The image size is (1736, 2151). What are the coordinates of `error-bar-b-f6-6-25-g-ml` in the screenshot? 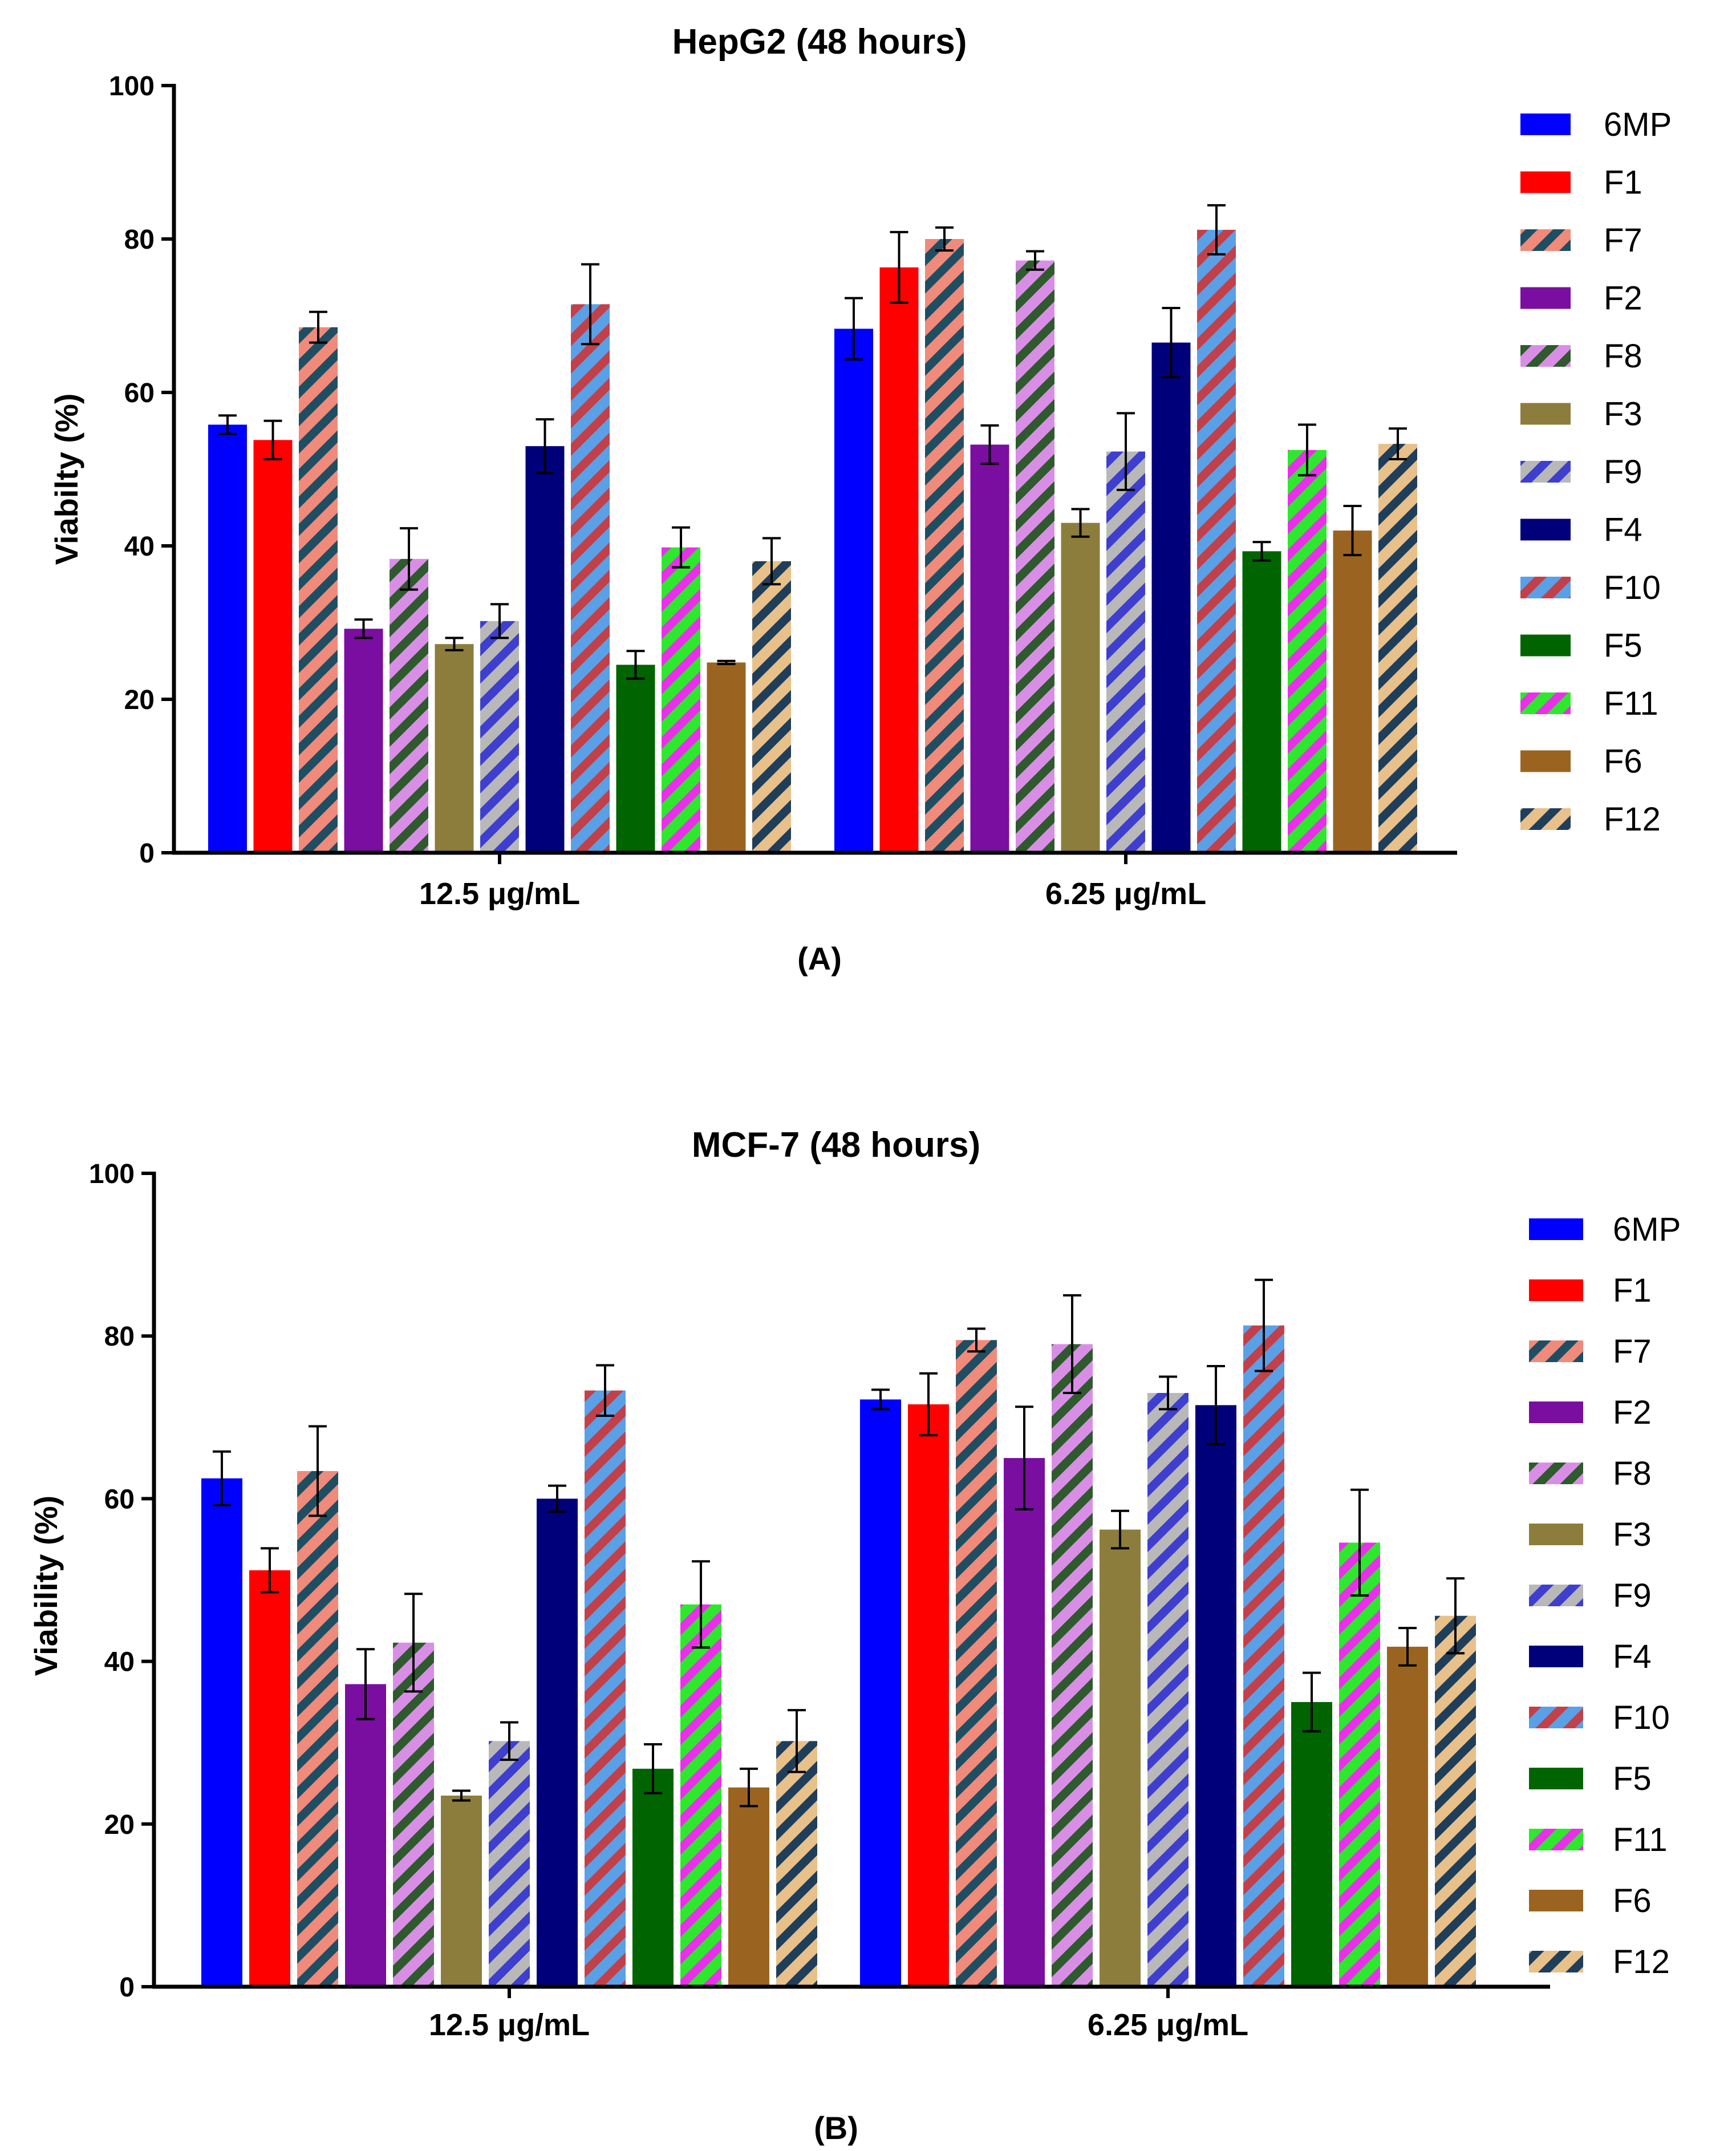 It's located at (1407, 1647).